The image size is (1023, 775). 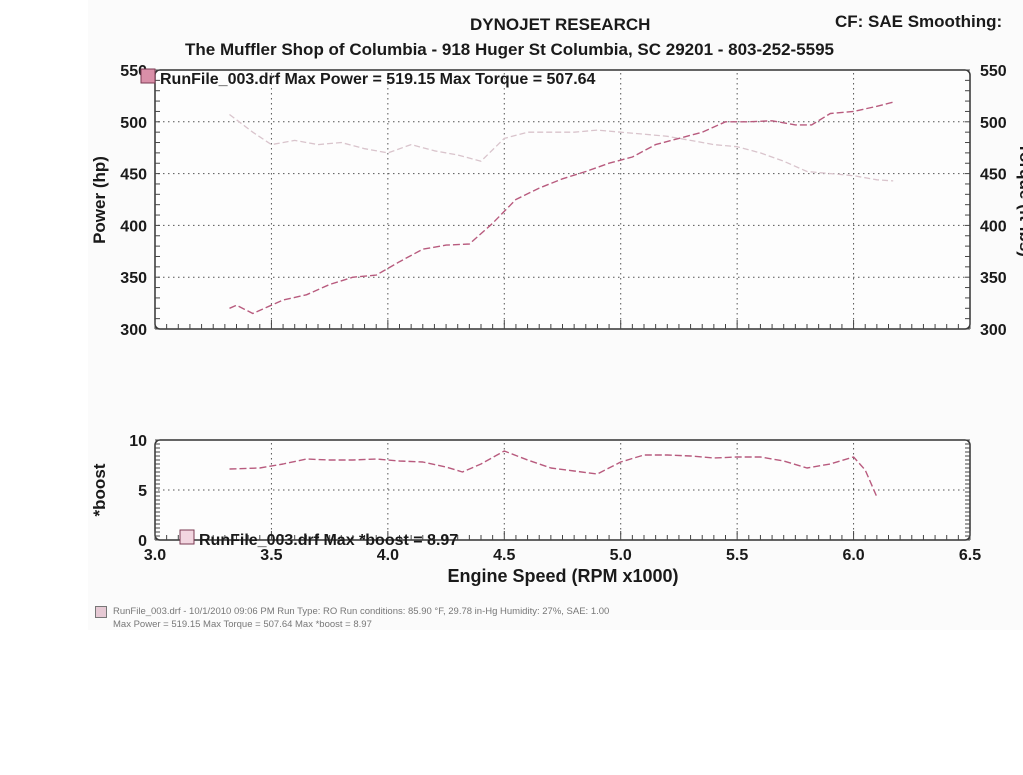 I want to click on brand-title: DYNOJET RESEARCH, so click(x=560, y=24).